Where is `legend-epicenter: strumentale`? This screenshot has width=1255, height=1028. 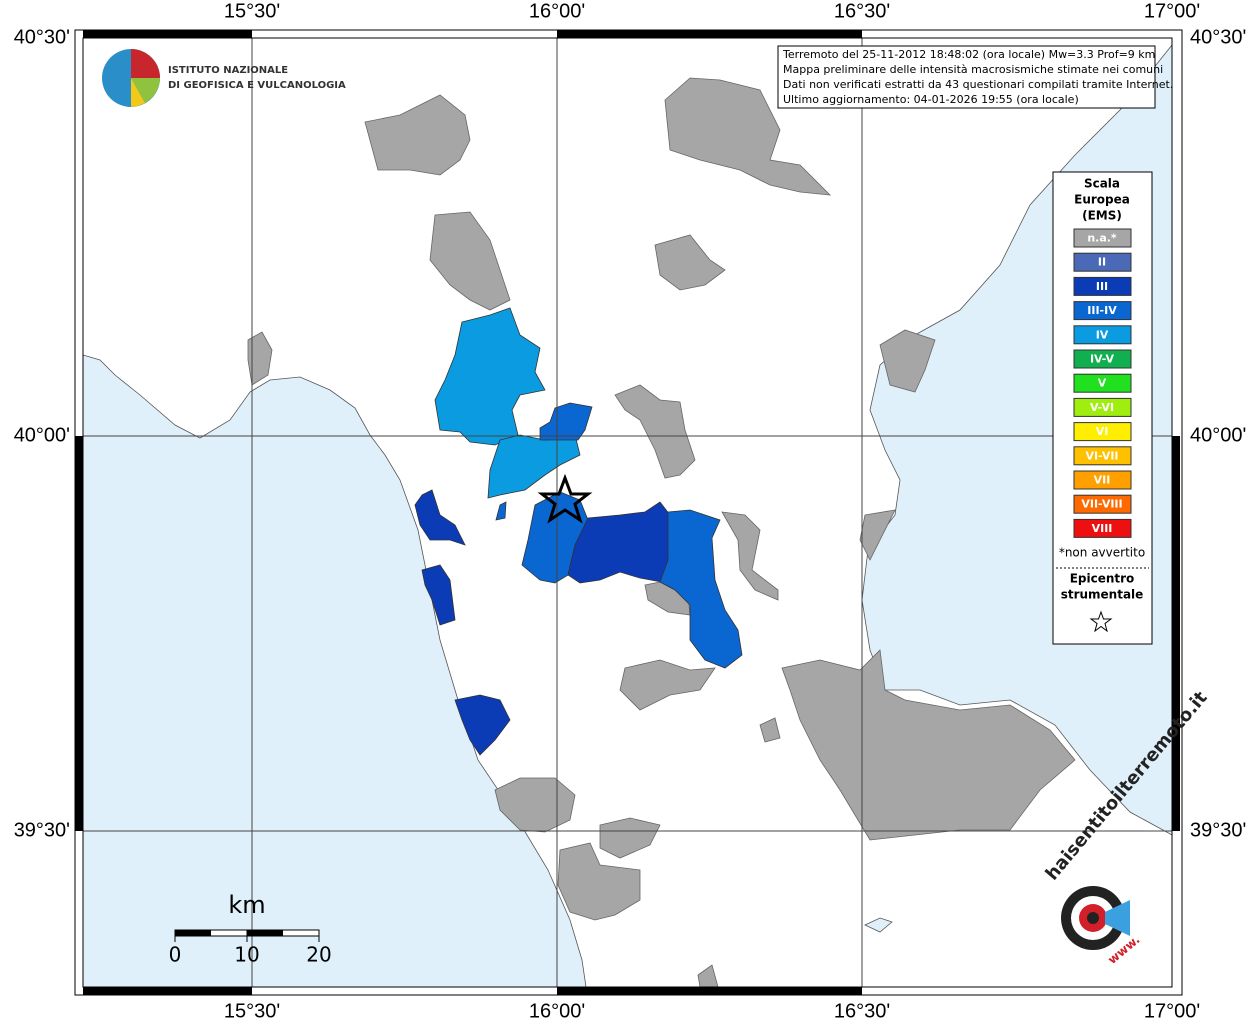 legend-epicenter: strumentale is located at coordinates (1102, 595).